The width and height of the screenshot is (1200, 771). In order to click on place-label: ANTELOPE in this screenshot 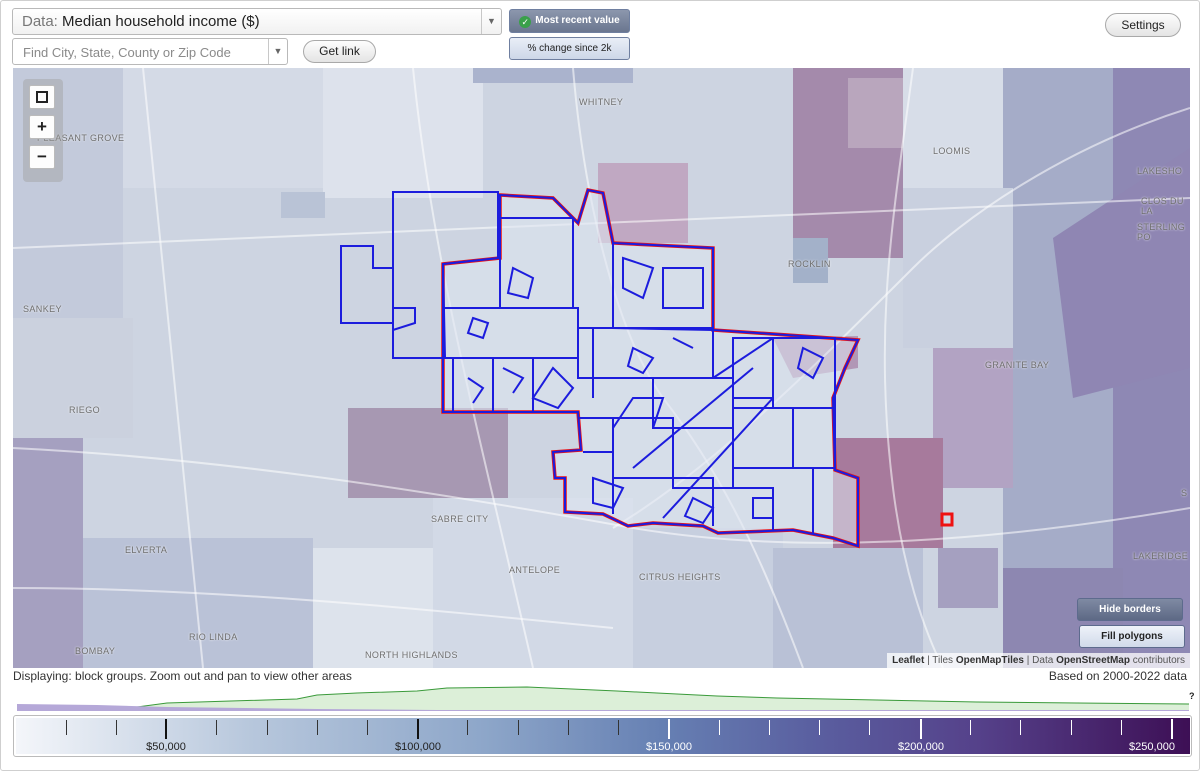, I will do `click(535, 570)`.